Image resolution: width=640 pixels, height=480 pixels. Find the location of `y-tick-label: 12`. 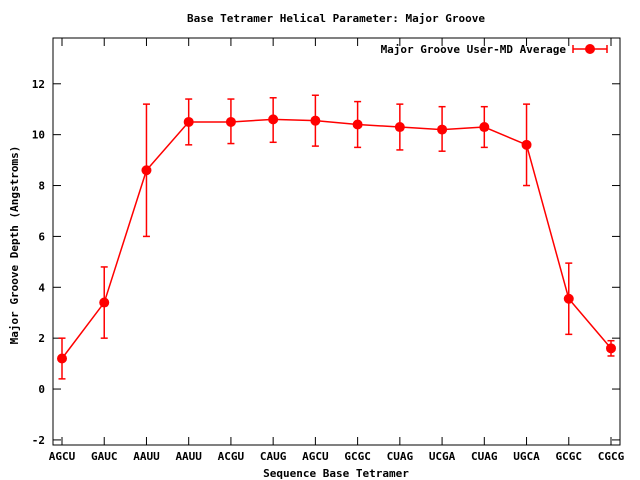

y-tick-label: 12 is located at coordinates (38, 84).